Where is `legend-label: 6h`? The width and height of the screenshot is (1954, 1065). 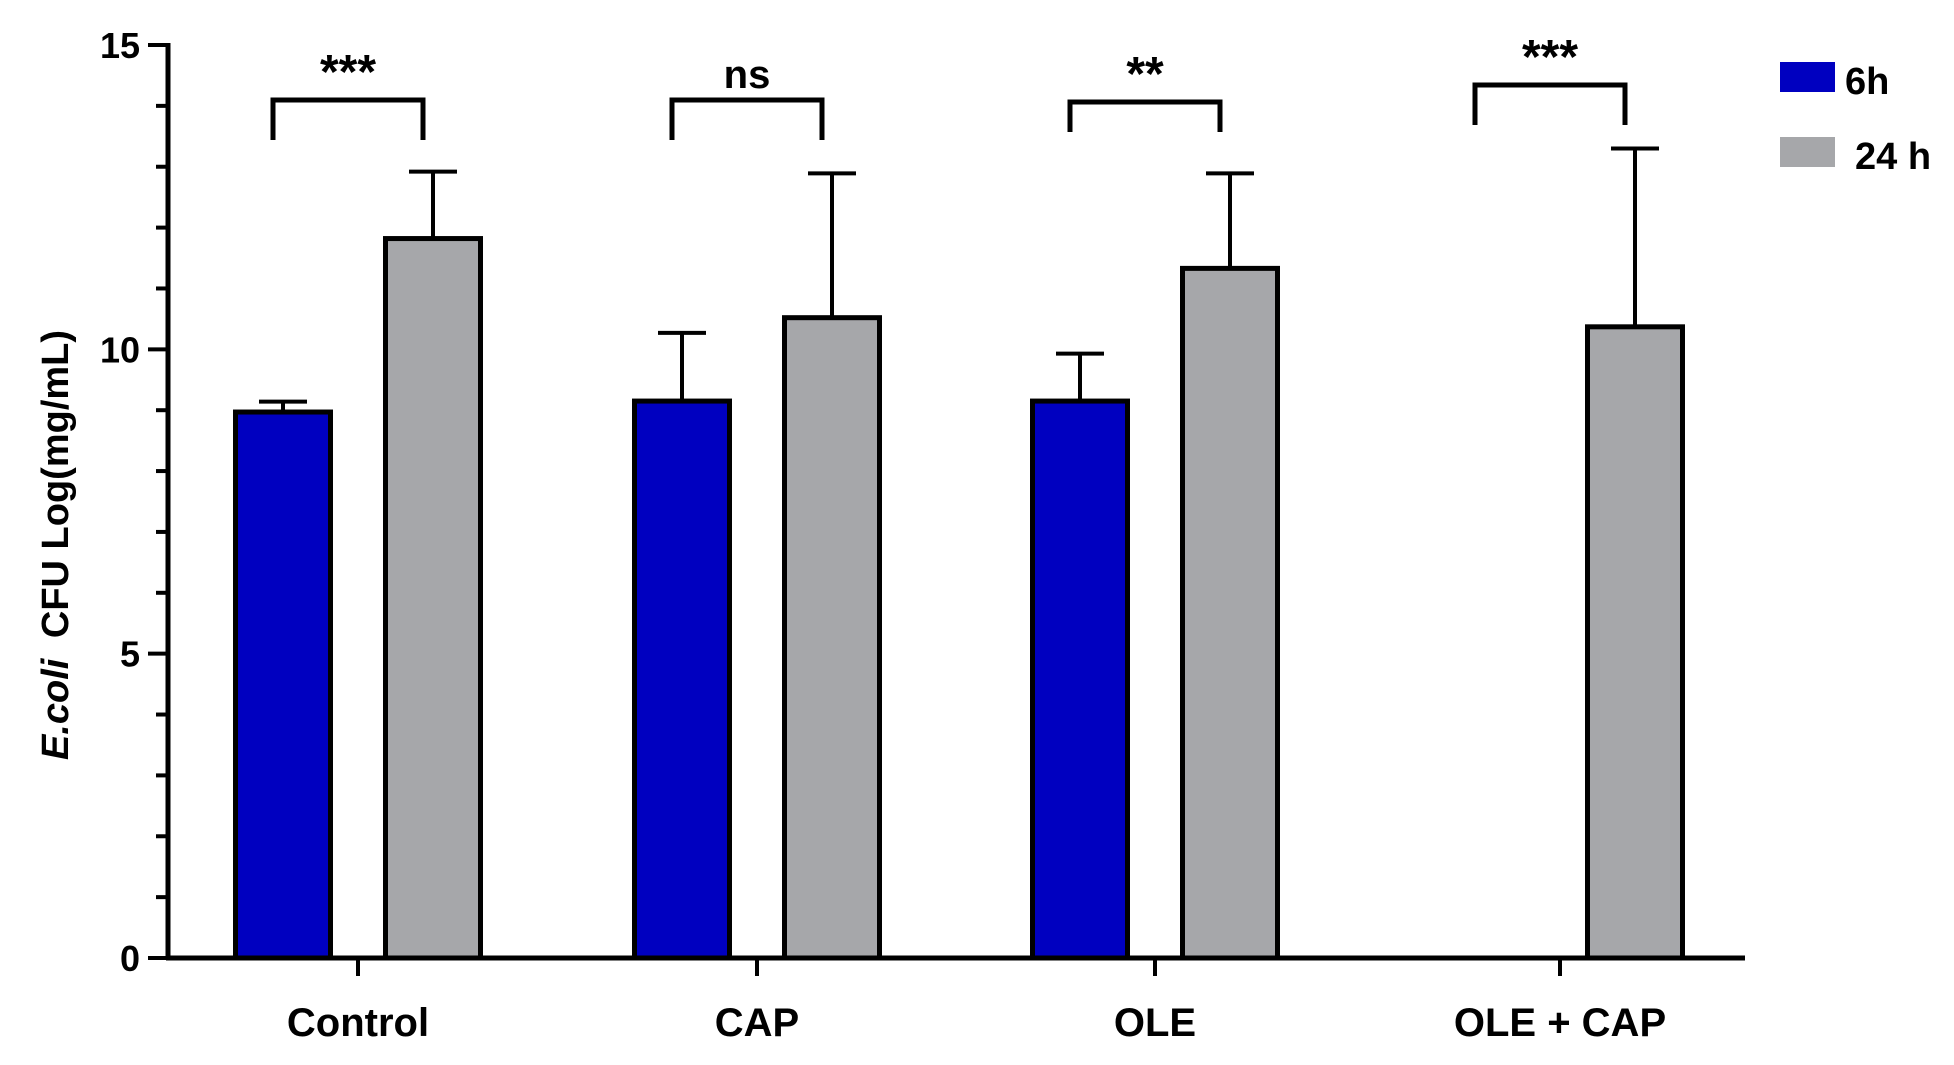 legend-label: 6h is located at coordinates (1867, 82).